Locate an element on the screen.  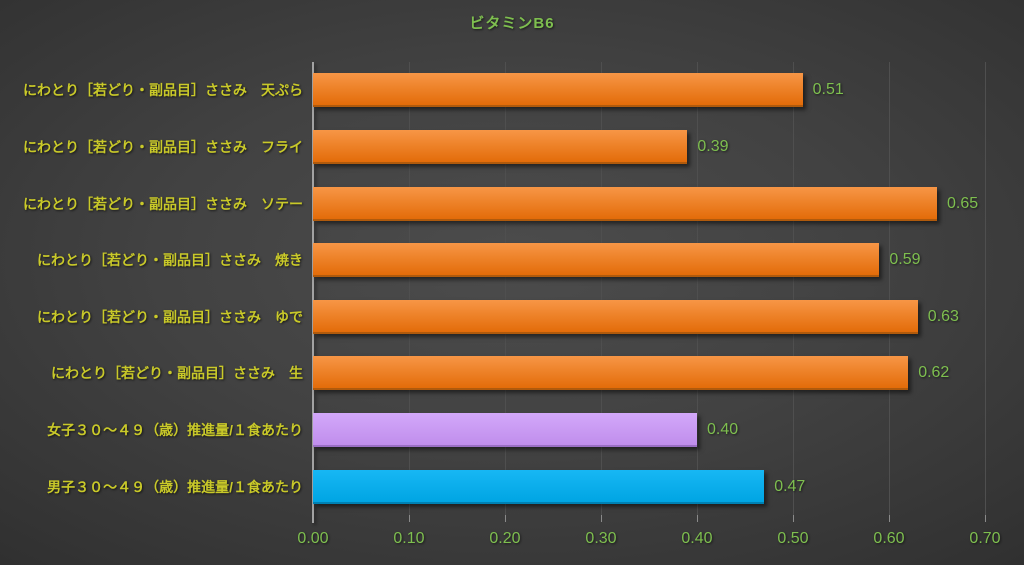
value-axis-line is located at coordinates (313, 292).